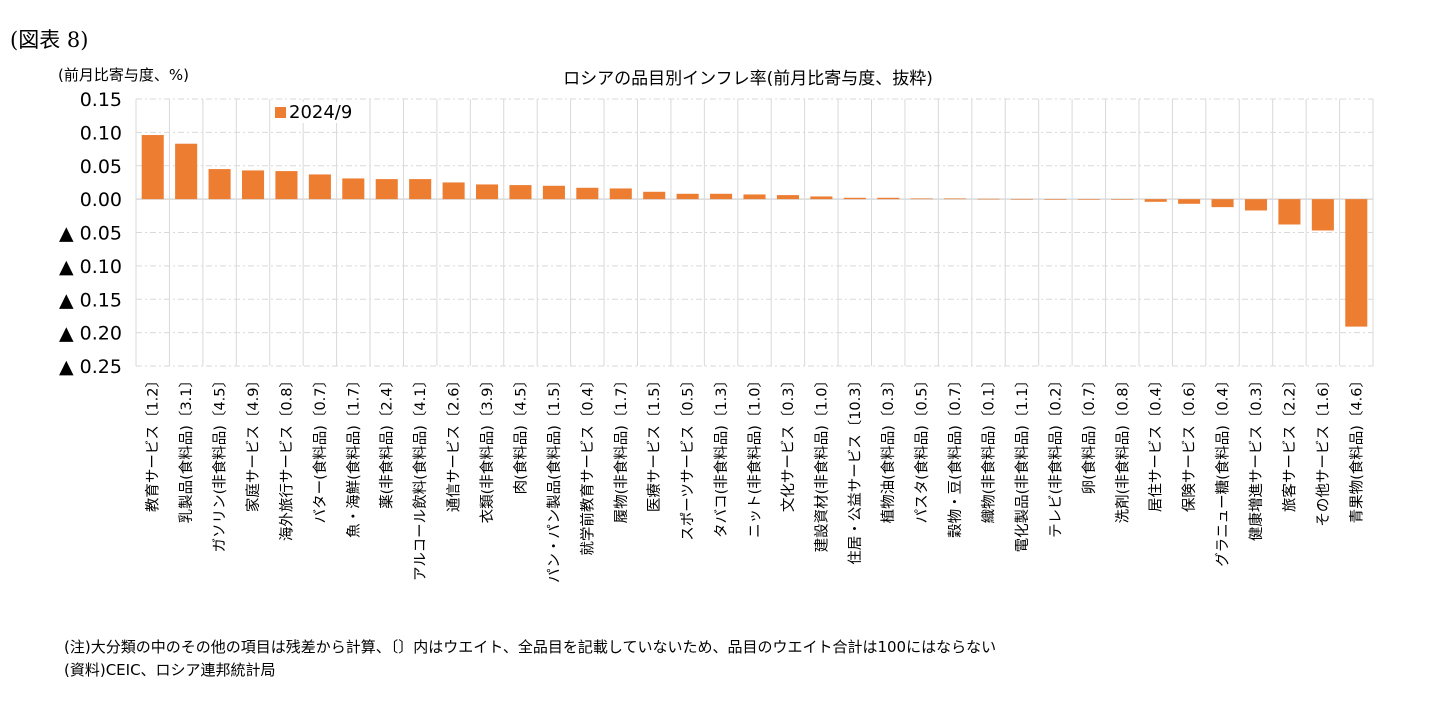 This screenshot has width=1434, height=705. I want to click on y-tick-label: ▲ 0.10, so click(90, 267).